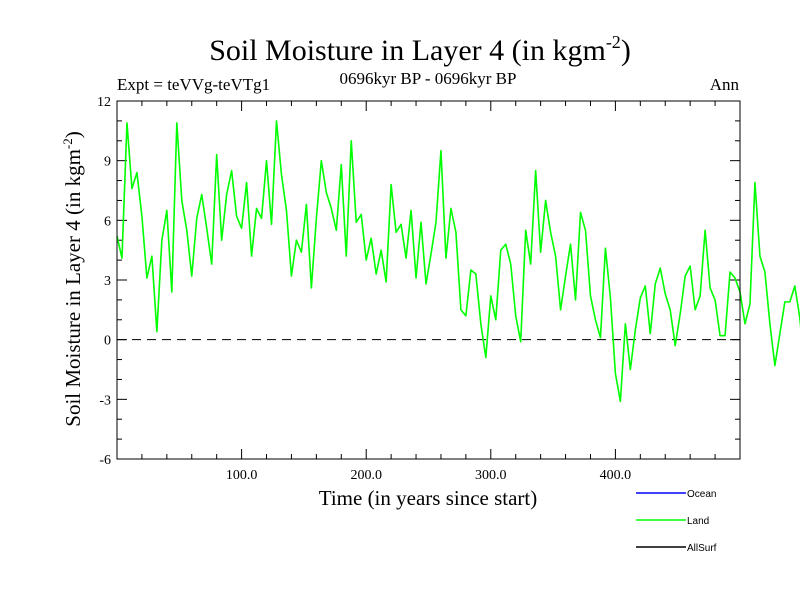  Describe the element at coordinates (676, 521) in the screenshot. I see `legend: Ocean Land AllSurf` at that location.